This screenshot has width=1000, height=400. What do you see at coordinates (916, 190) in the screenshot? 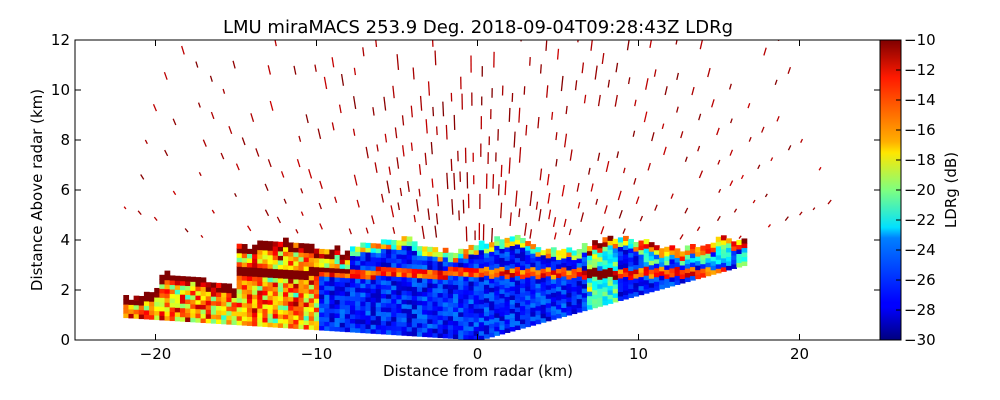
I see `colorbar-ticks: −30−28−26−24−22−20−18−16−14−12−10` at bounding box center [916, 190].